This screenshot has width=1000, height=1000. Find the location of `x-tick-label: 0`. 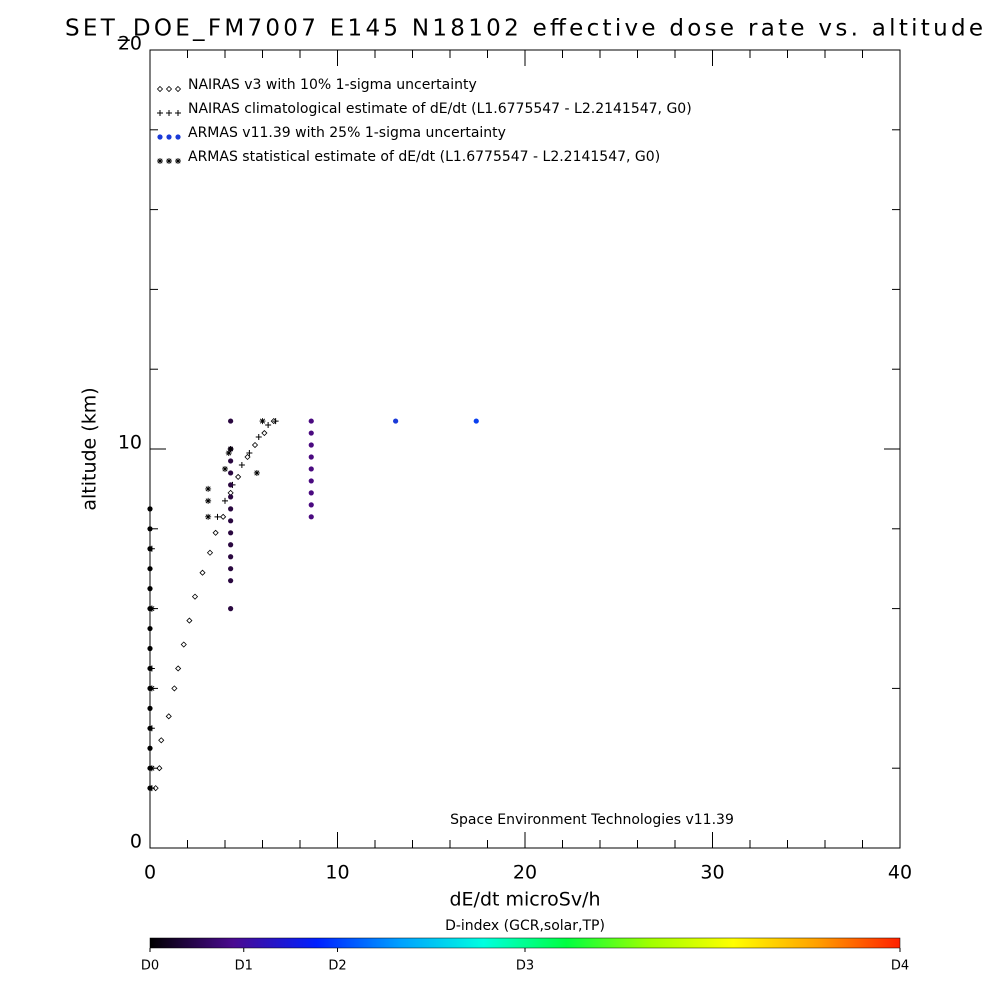

x-tick-label: 0 is located at coordinates (150, 873).